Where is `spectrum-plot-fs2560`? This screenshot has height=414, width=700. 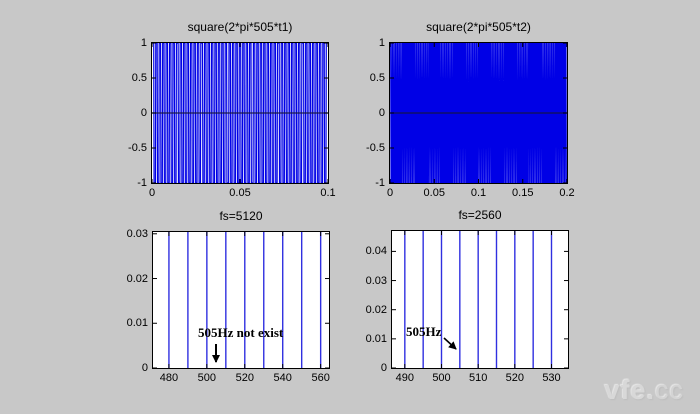 spectrum-plot-fs2560 is located at coordinates (480, 299).